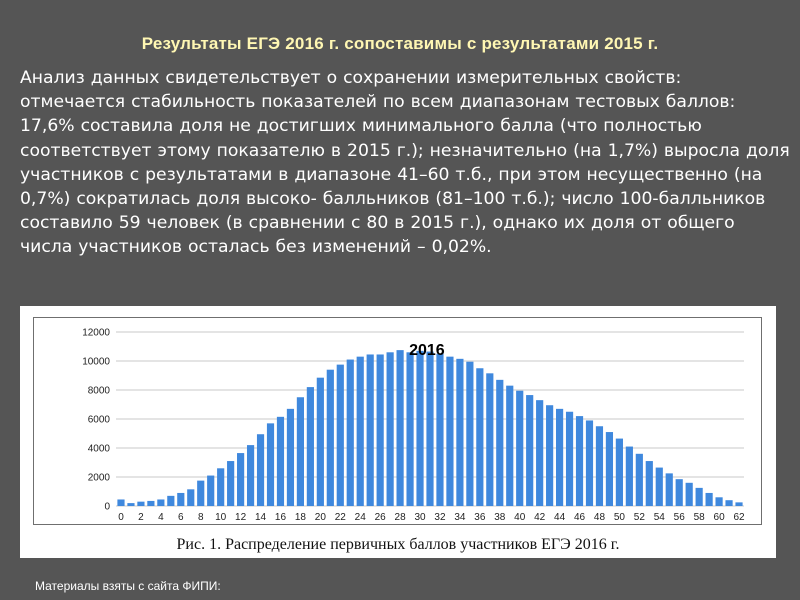 The height and width of the screenshot is (600, 800). What do you see at coordinates (96, 362) in the screenshot?
I see `y-tick-label: 10000` at bounding box center [96, 362].